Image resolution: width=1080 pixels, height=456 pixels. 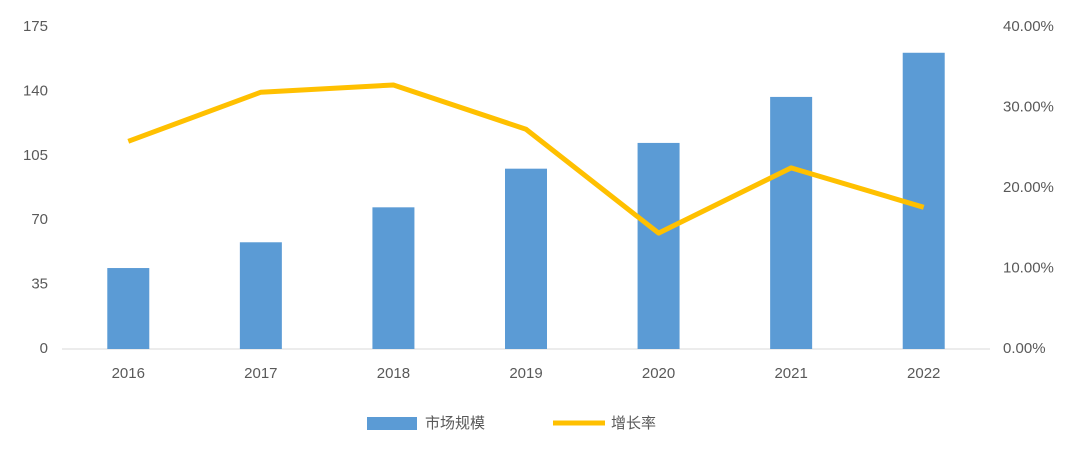 I want to click on y-tick-label: 0, so click(x=44, y=348).